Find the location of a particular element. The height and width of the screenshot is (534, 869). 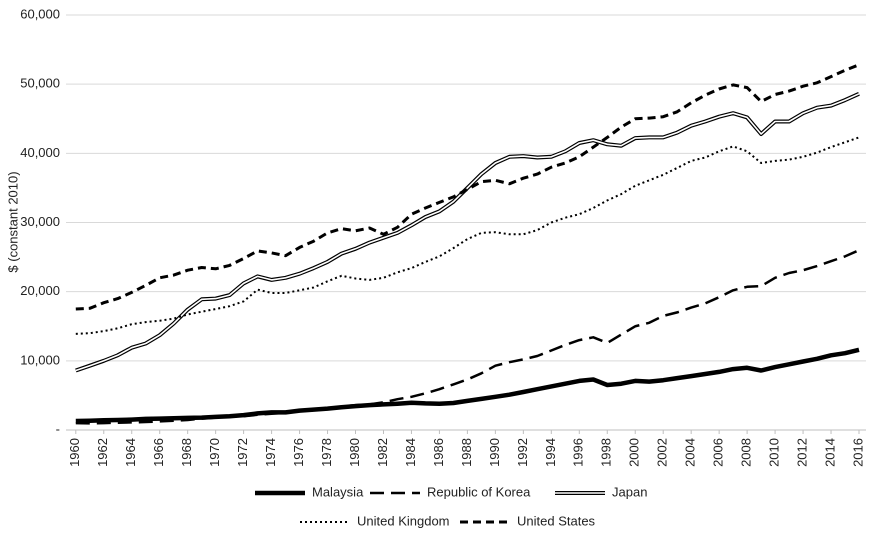

x-tick-label: 1982 is located at coordinates (382, 452).